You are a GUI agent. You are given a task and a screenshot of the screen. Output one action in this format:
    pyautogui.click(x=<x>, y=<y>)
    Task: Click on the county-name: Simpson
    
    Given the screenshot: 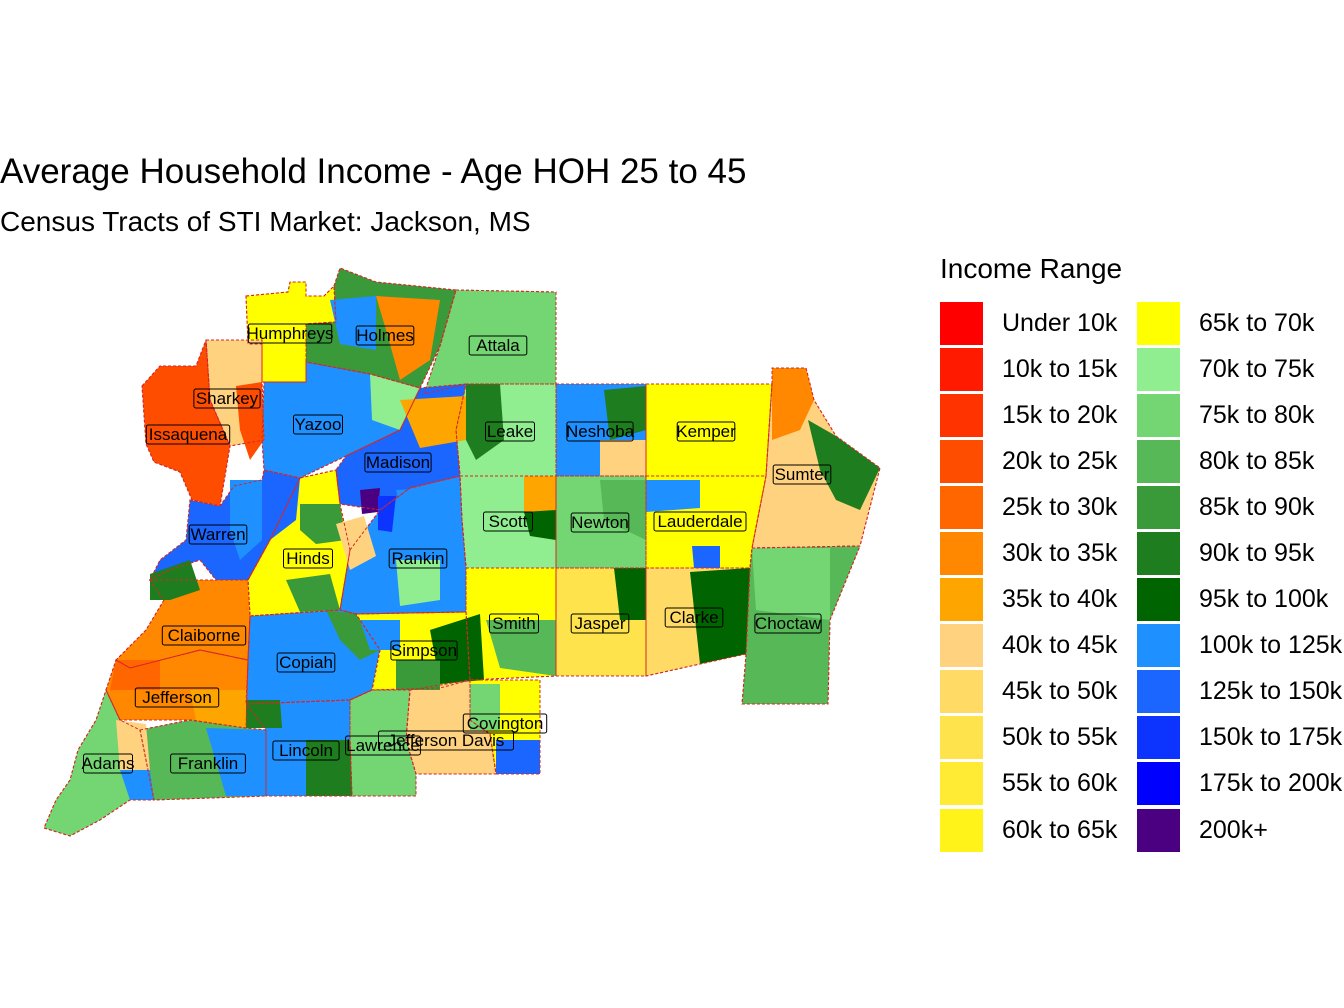 What is the action you would take?
    pyautogui.click(x=424, y=650)
    